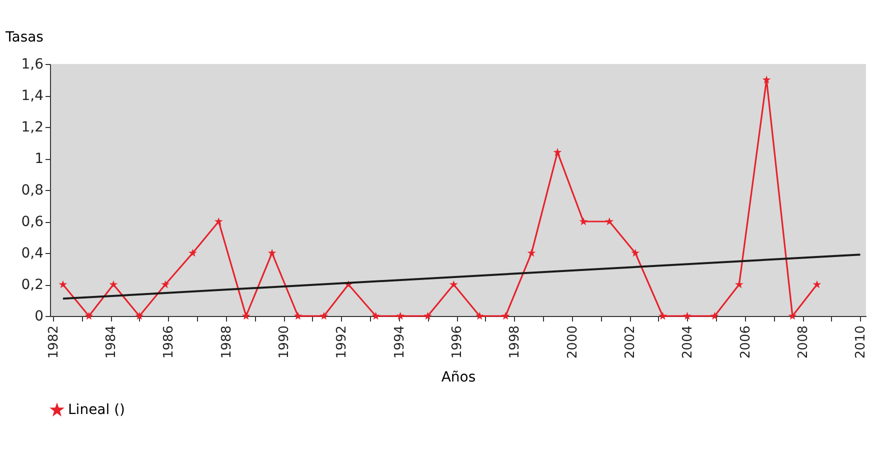  I want to click on y-tick-label: 0,2, so click(32, 285).